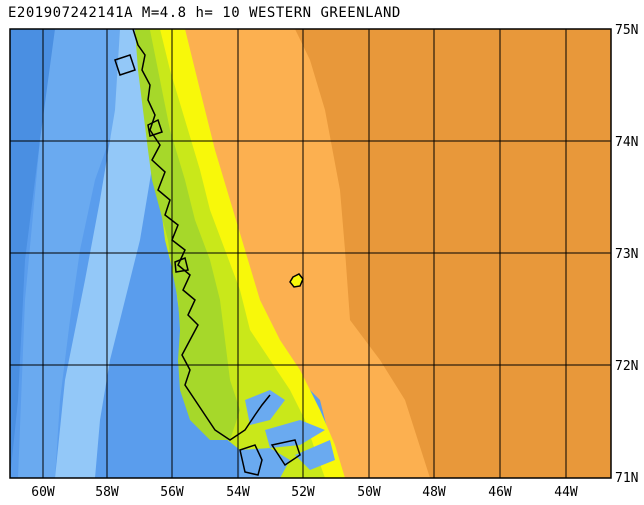 The width and height of the screenshot is (644, 505). Describe the element at coordinates (434, 492) in the screenshot. I see `lon-label: 48W` at that location.